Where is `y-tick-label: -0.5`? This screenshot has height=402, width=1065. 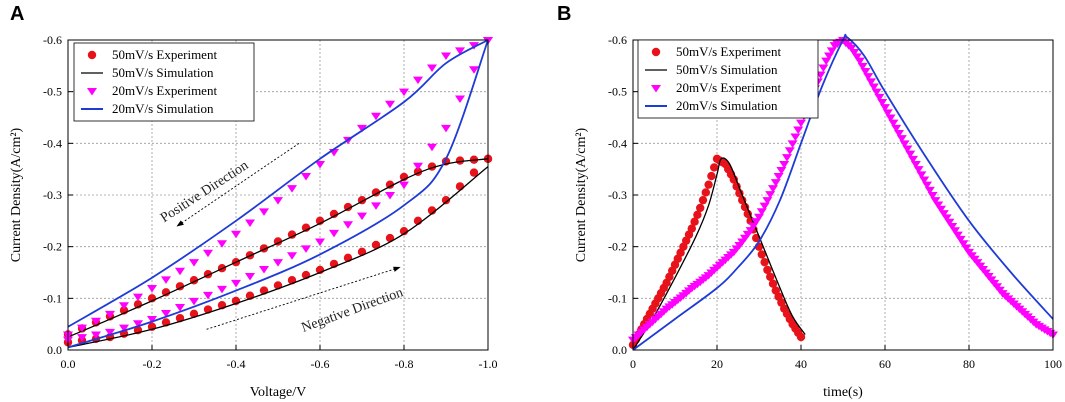 y-tick-label: -0.5 is located at coordinates (617, 92).